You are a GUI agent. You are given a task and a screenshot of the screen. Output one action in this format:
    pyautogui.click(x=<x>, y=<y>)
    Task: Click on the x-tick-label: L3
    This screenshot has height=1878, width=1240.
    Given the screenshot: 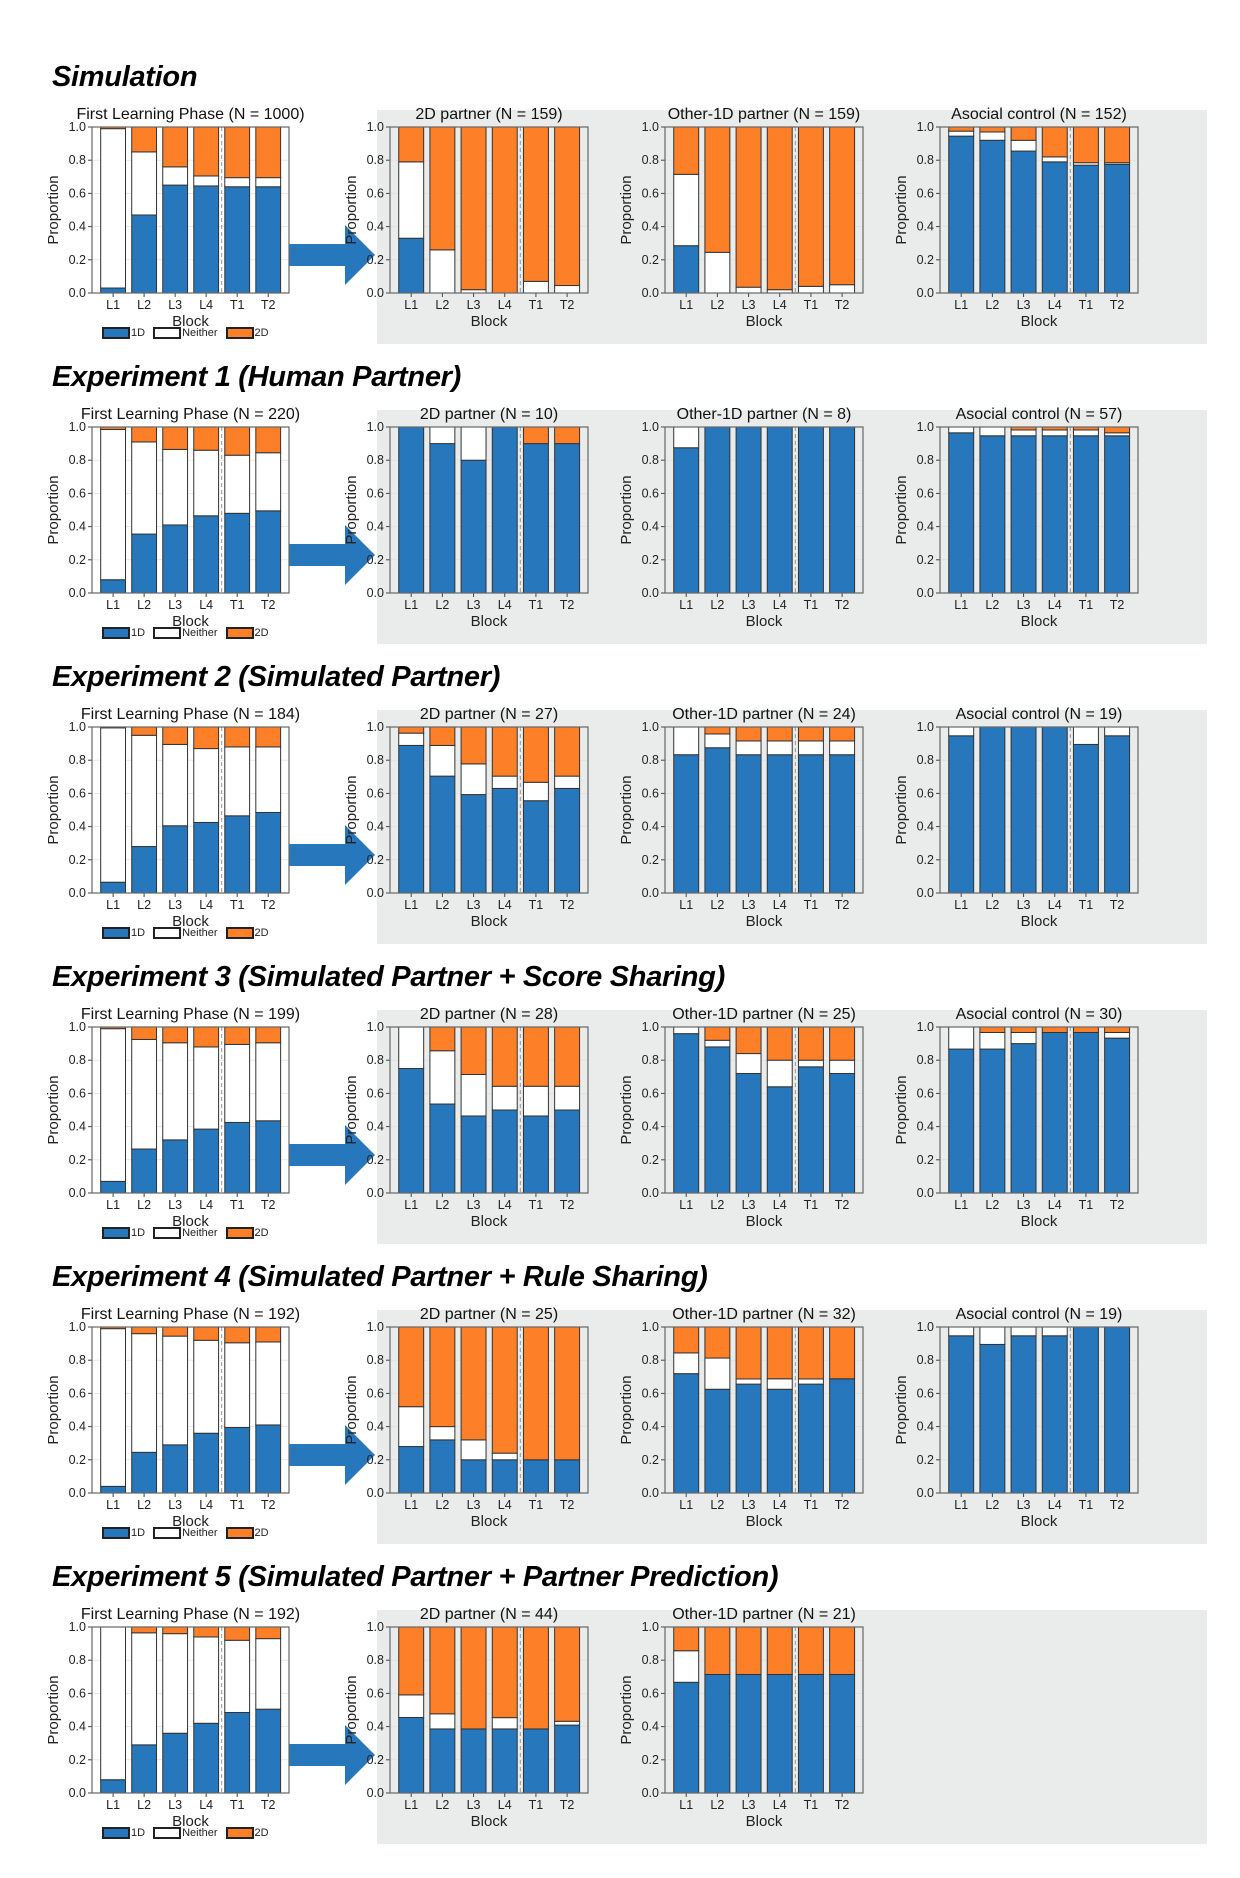 What is the action you would take?
    pyautogui.click(x=1024, y=1205)
    